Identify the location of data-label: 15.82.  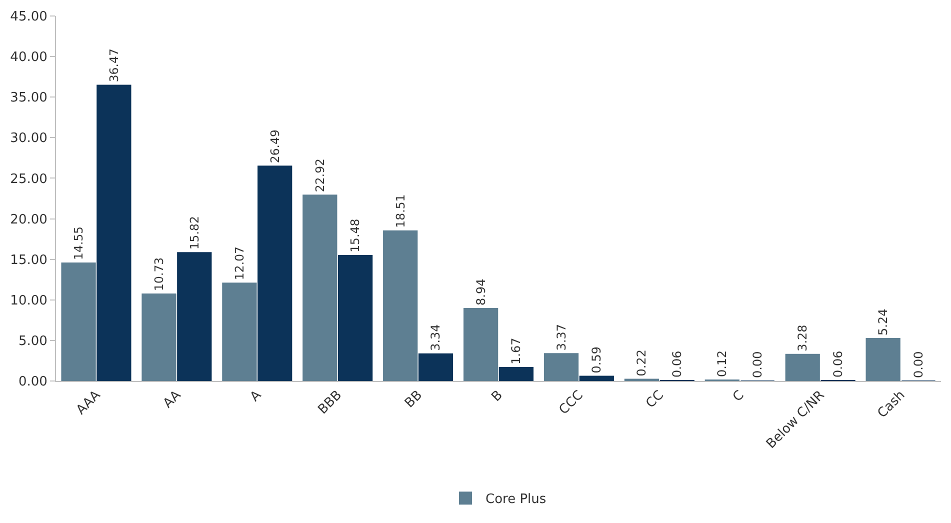
(194, 233).